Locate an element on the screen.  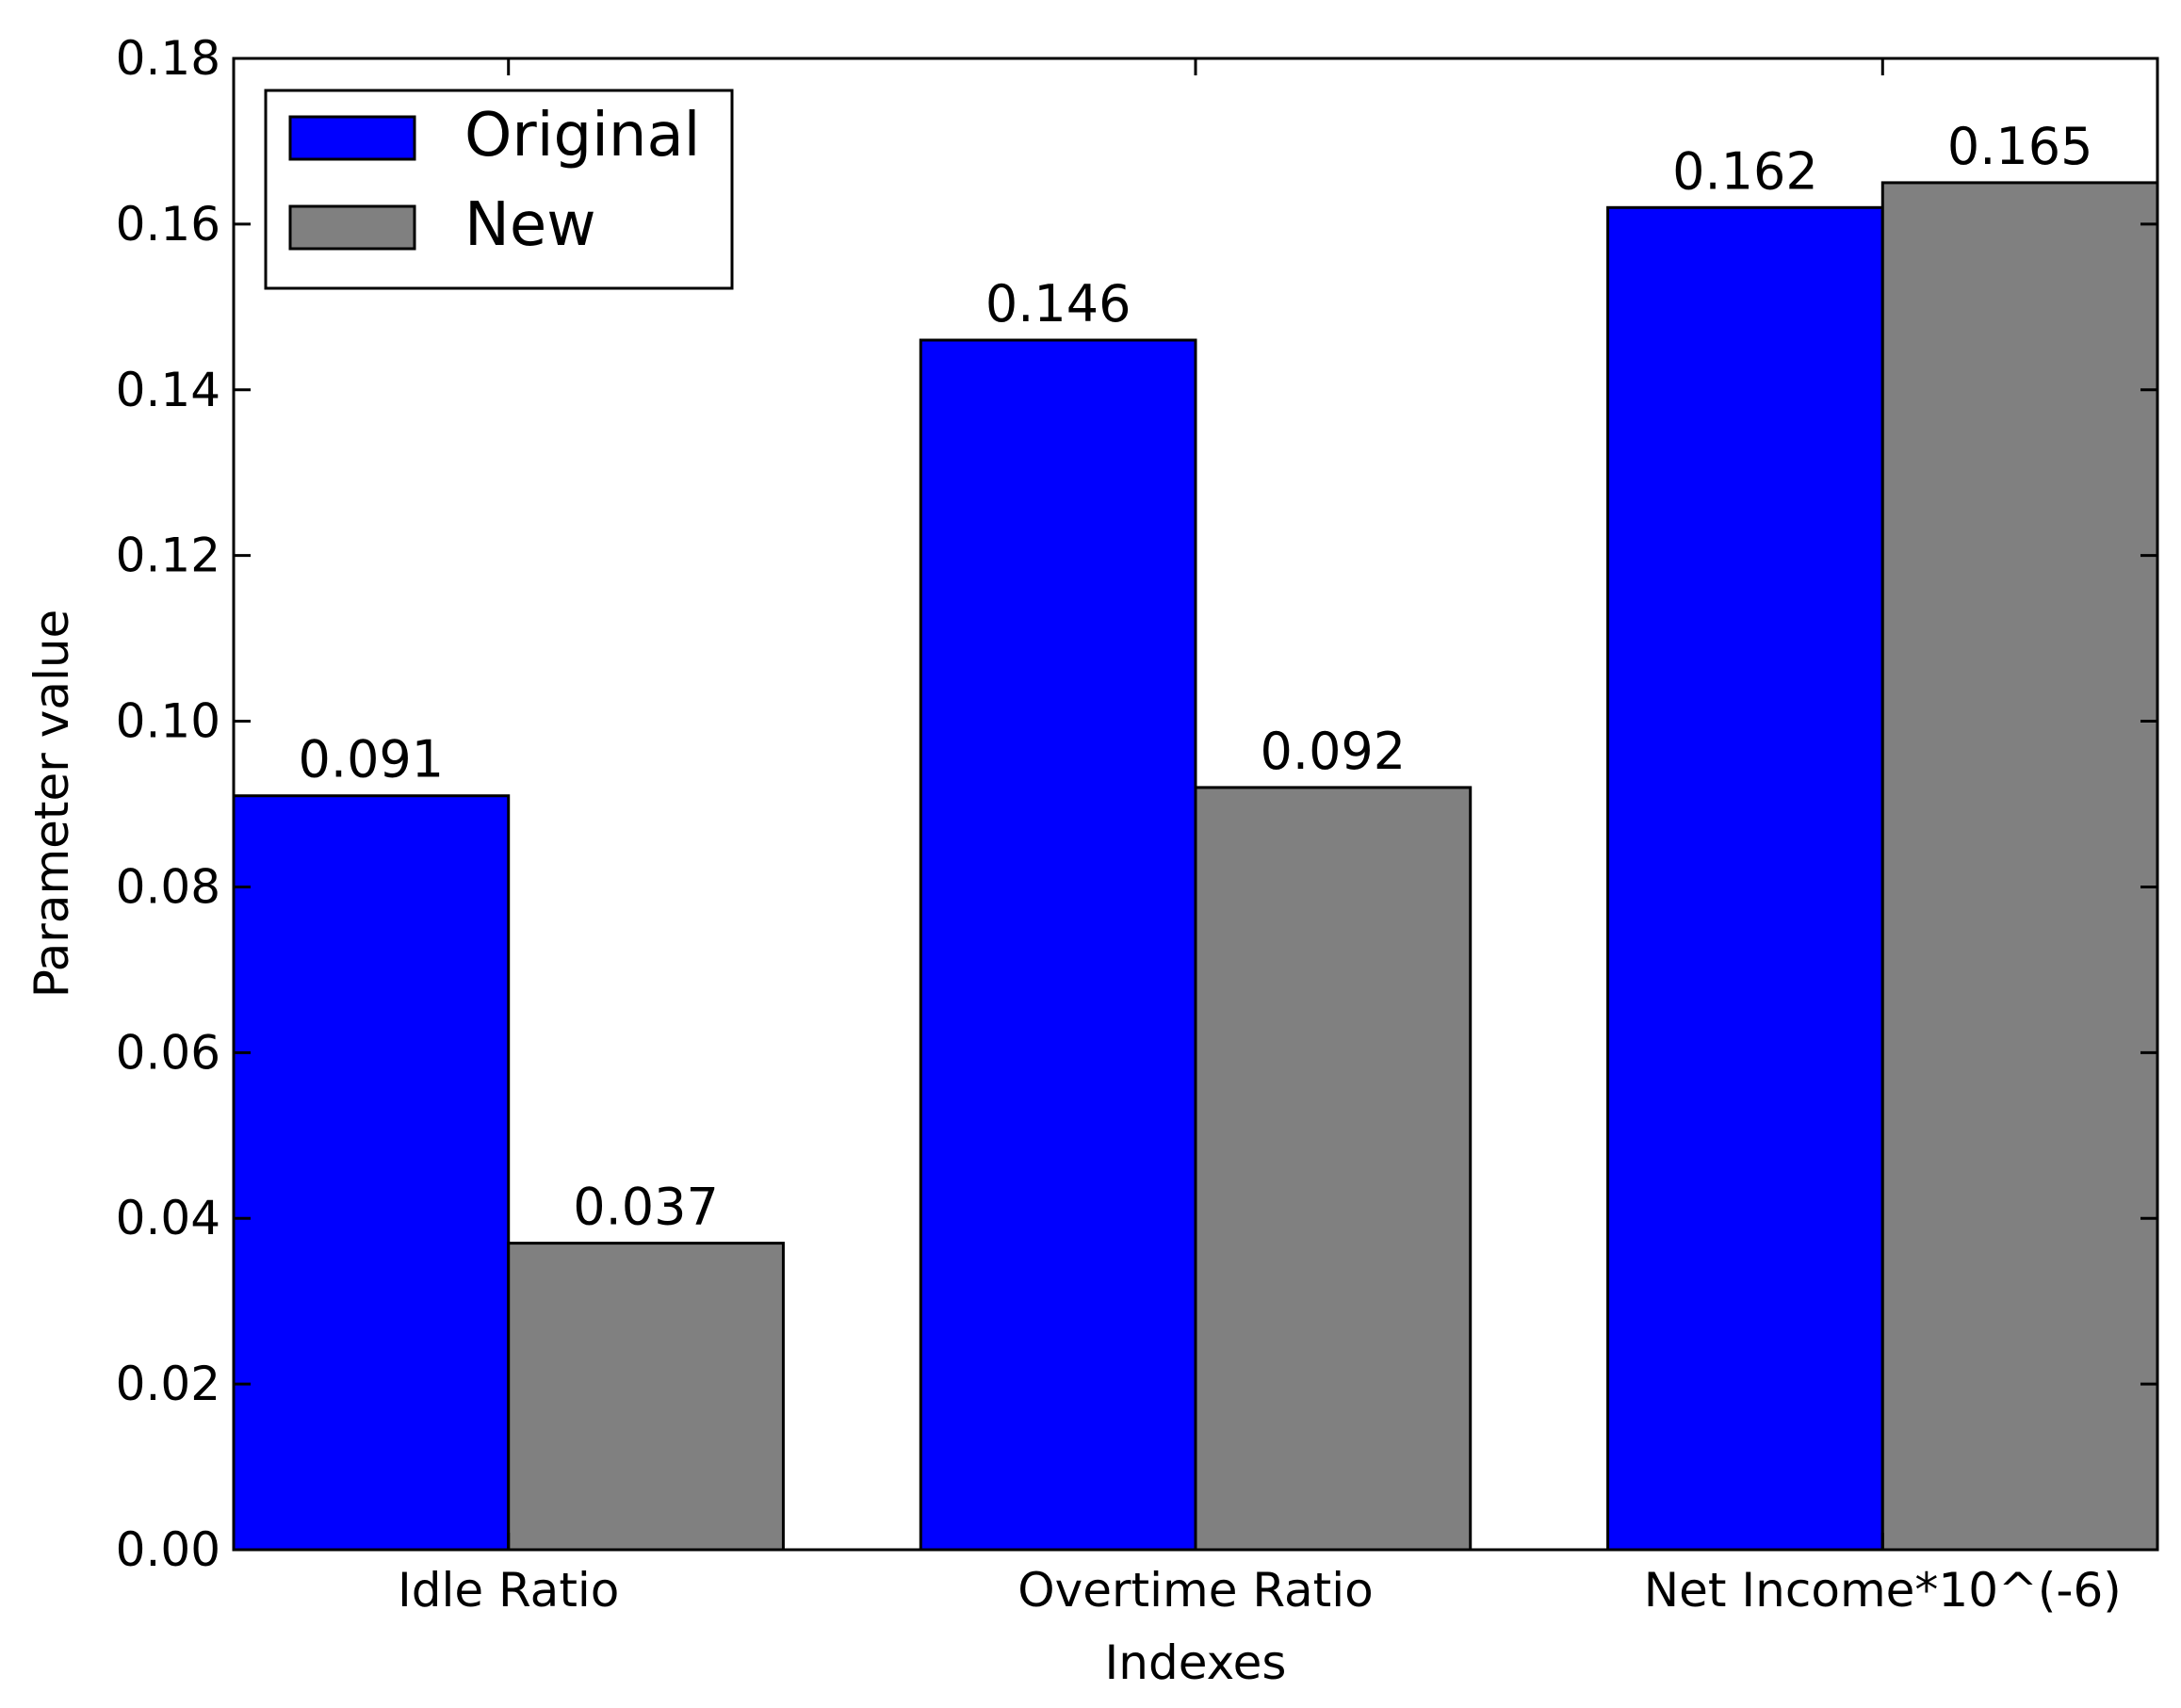
y-tick-label: 0.08 is located at coordinates (168, 886).